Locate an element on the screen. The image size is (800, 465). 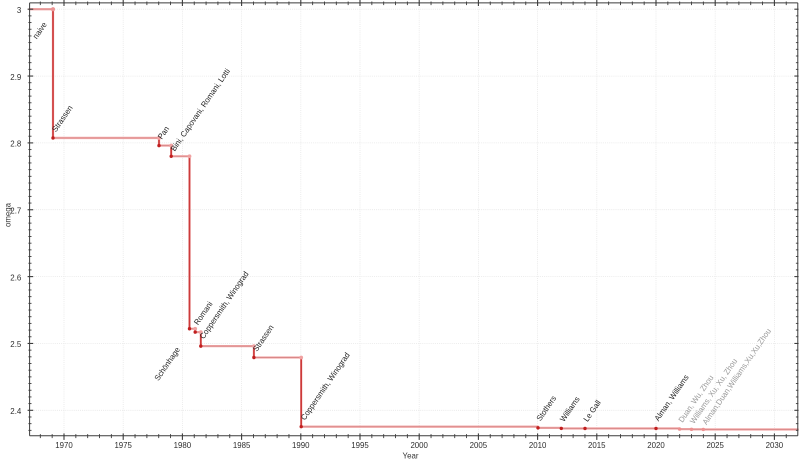
svg-text: 1995 is located at coordinates (360, 445).